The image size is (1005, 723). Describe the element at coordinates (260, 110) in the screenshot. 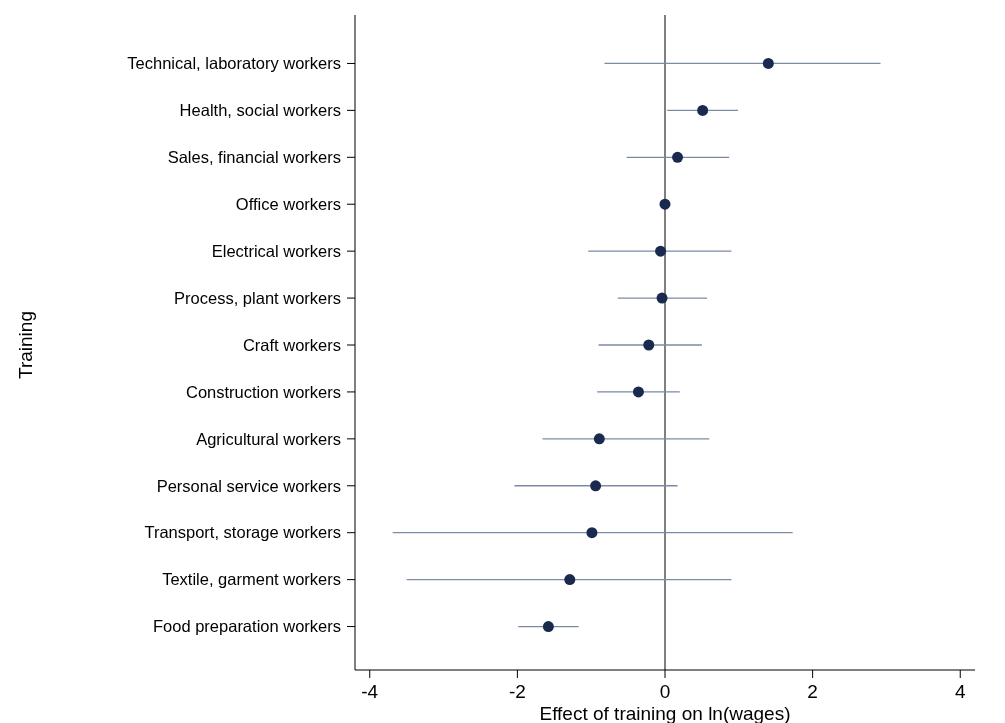

I see `y-tick-label: Health, social workers` at that location.